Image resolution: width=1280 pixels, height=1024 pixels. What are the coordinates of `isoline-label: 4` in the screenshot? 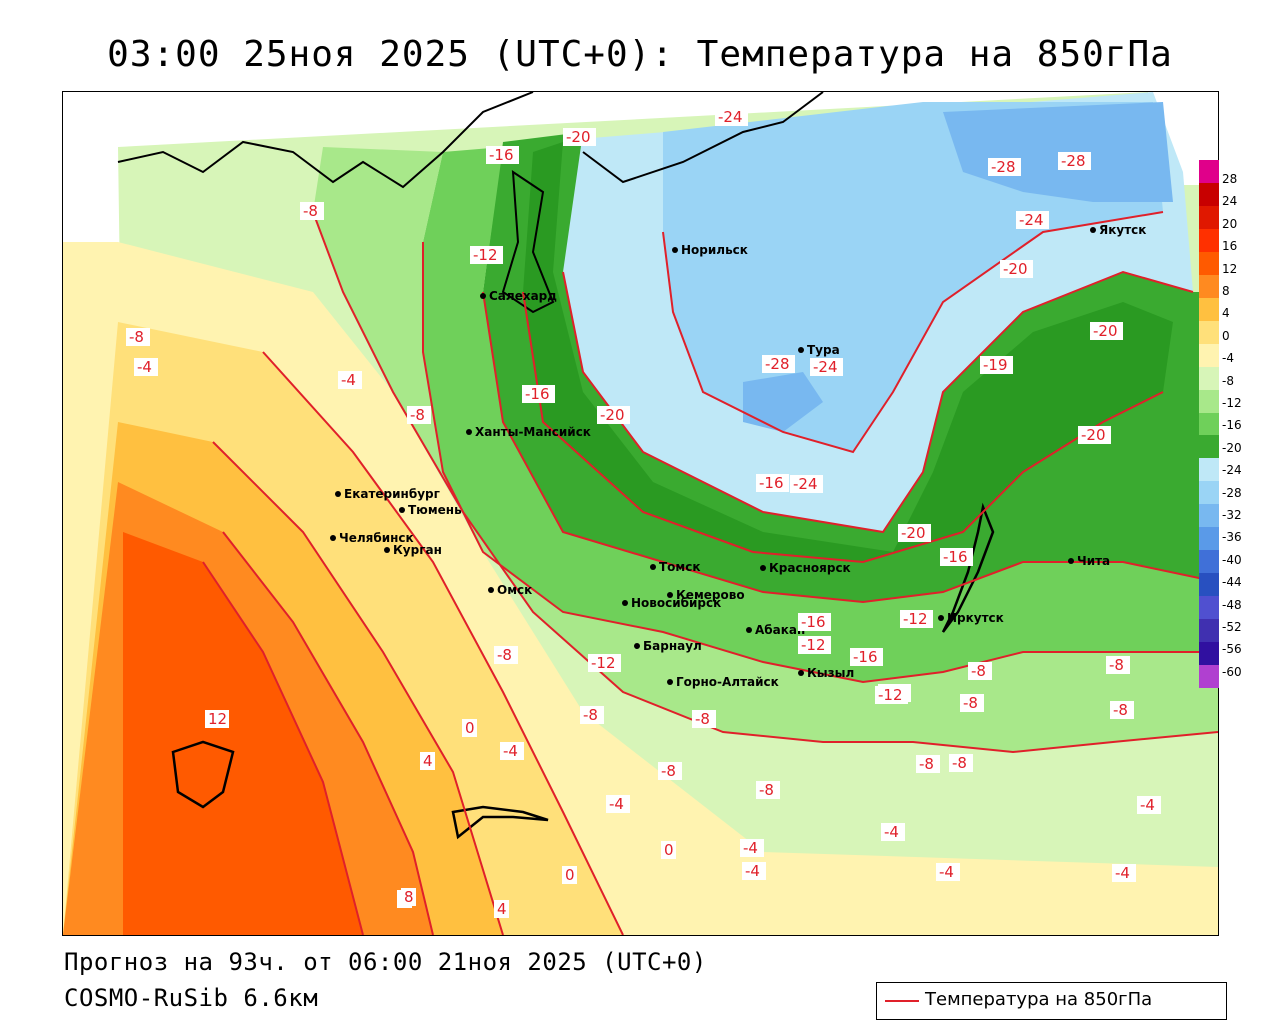 It's located at (428, 761).